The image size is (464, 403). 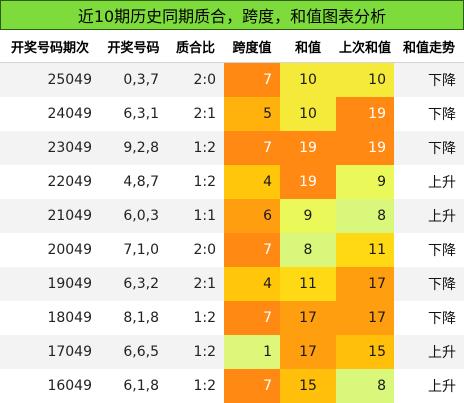 I want to click on period-cell: 22049, so click(x=50, y=182).